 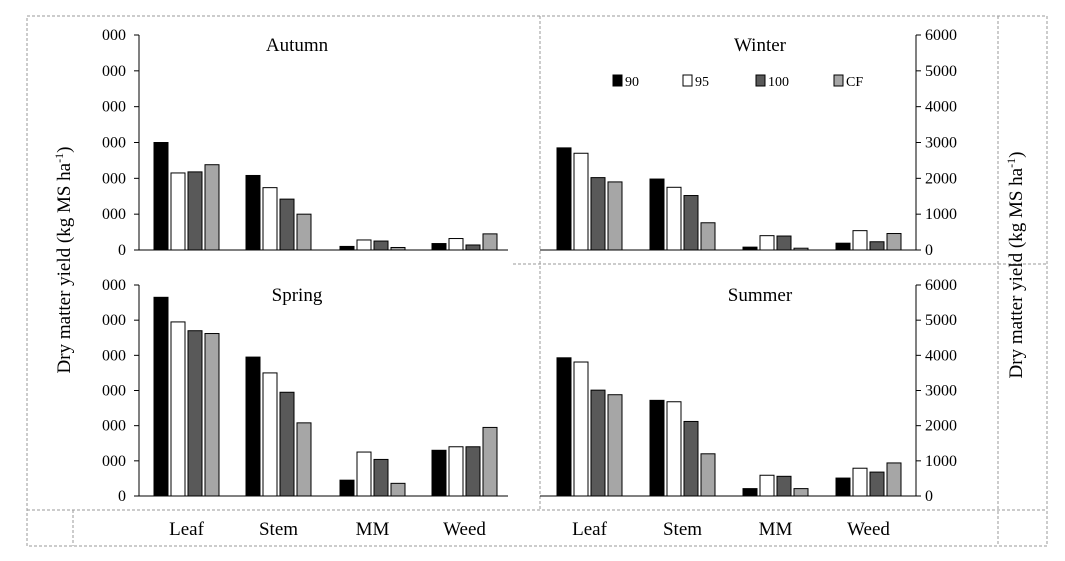 I want to click on y-axis-title-right: Dry matter yield (kg MS ha-1), so click(x=1015, y=265).